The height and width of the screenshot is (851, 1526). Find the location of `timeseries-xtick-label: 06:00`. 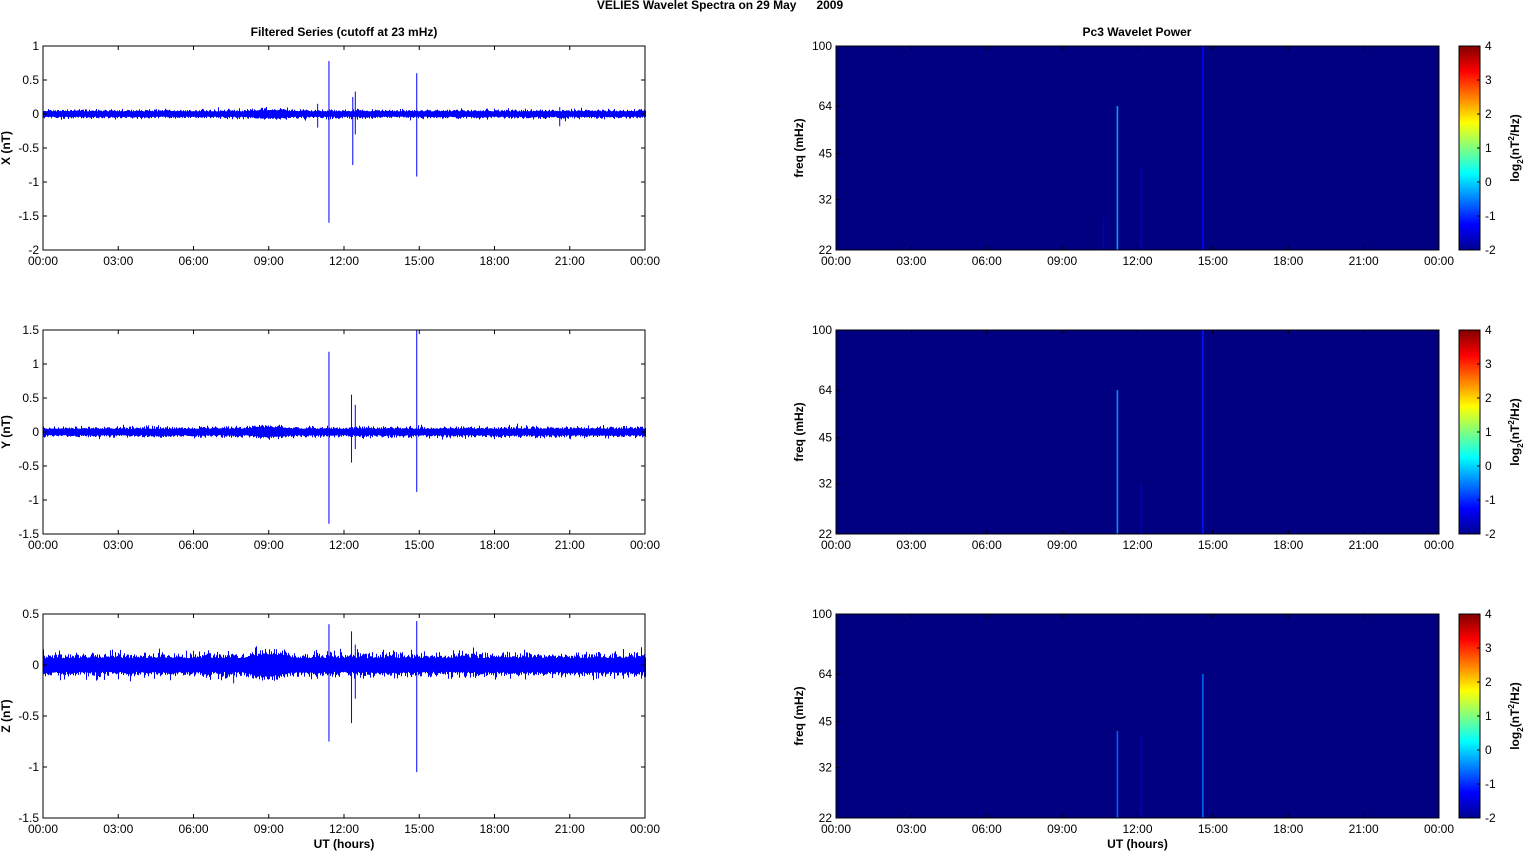

timeseries-xtick-label: 06:00 is located at coordinates (193, 261).